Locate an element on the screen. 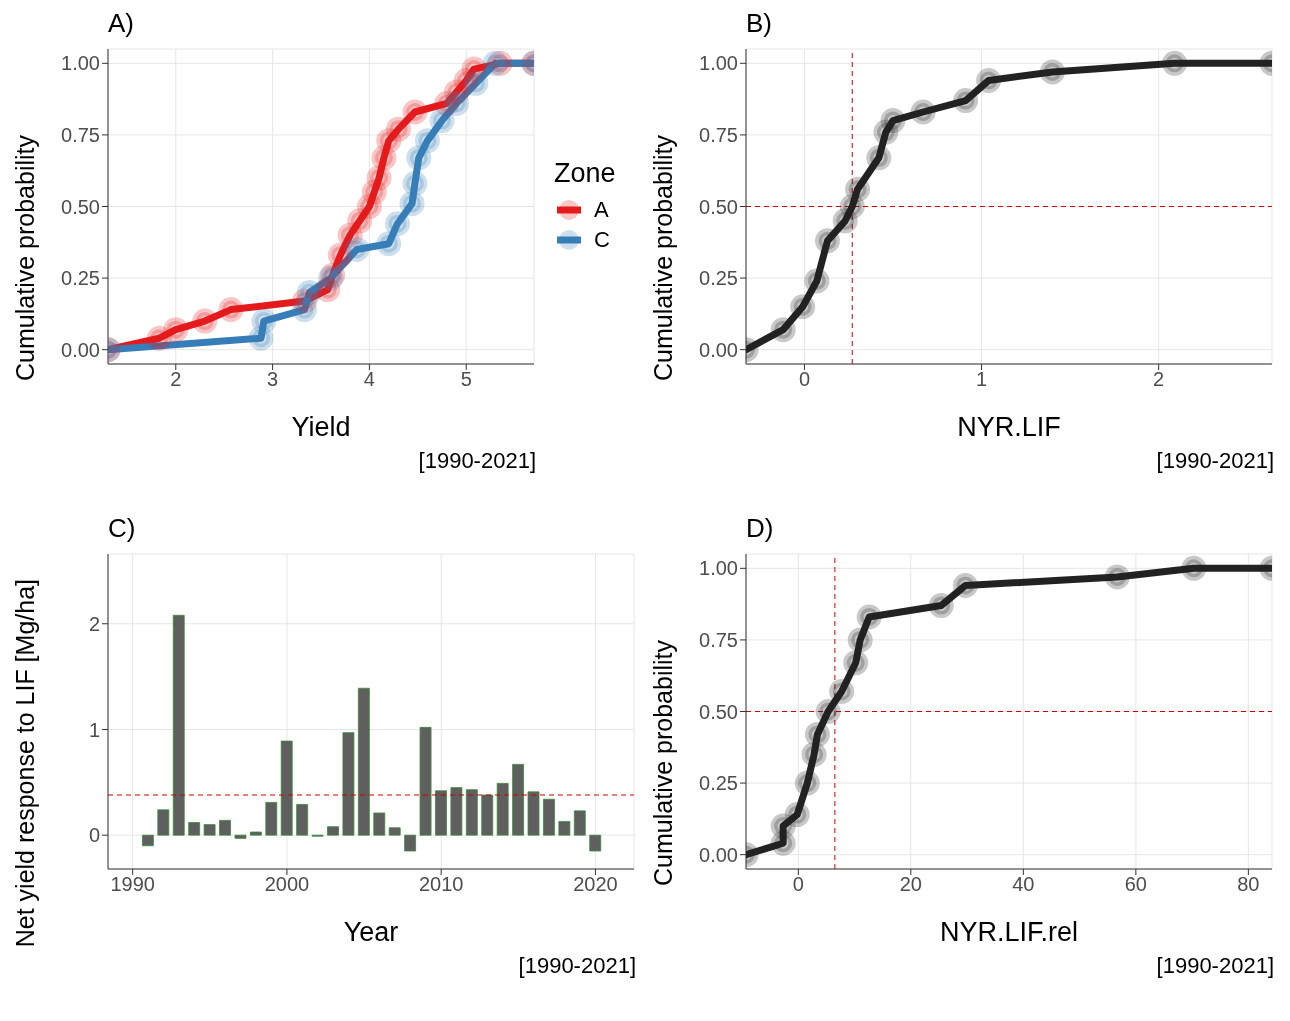  y-tick-label: 2 is located at coordinates (94, 623).